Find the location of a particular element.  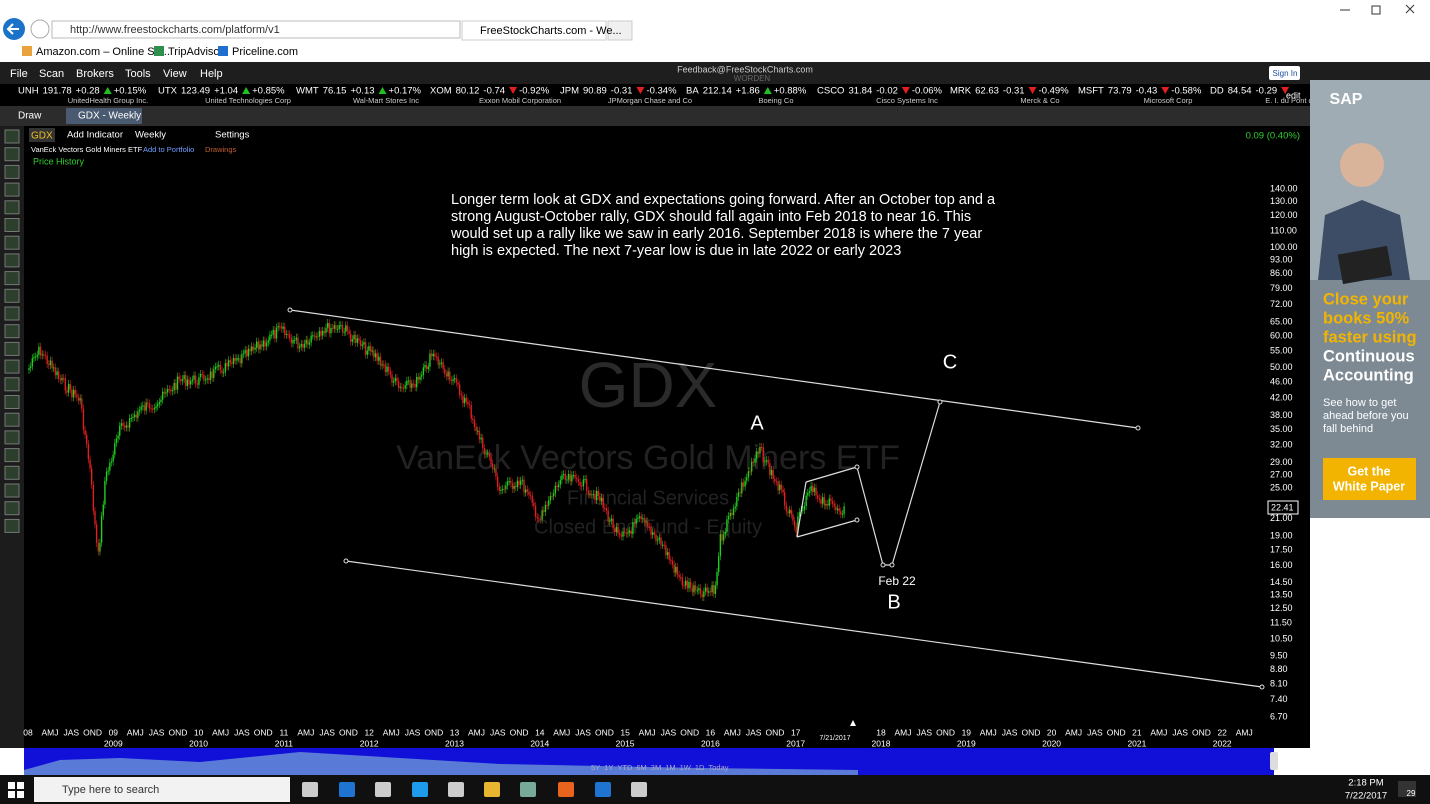

drawings: Drawings is located at coordinates (221, 149).